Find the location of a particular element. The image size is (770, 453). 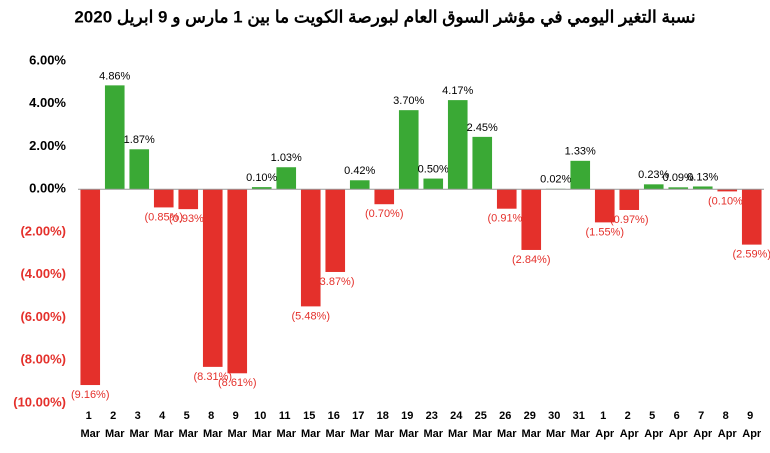

value-label: (0.91%) is located at coordinates (506, 219).